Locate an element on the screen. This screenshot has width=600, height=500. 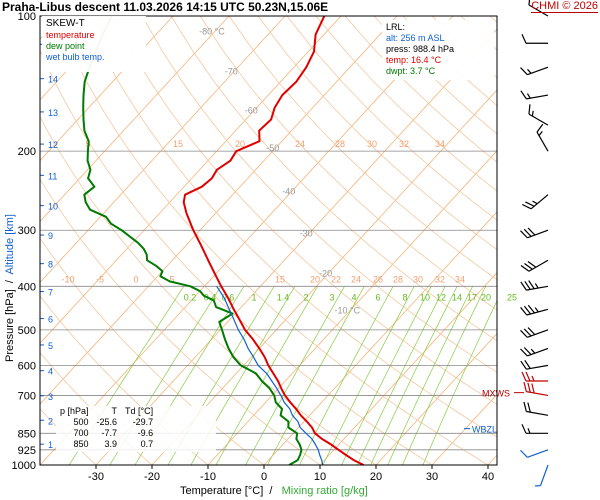
x-axis-label-mixing: Mixing ratio [g/kg] is located at coordinates (324, 491).